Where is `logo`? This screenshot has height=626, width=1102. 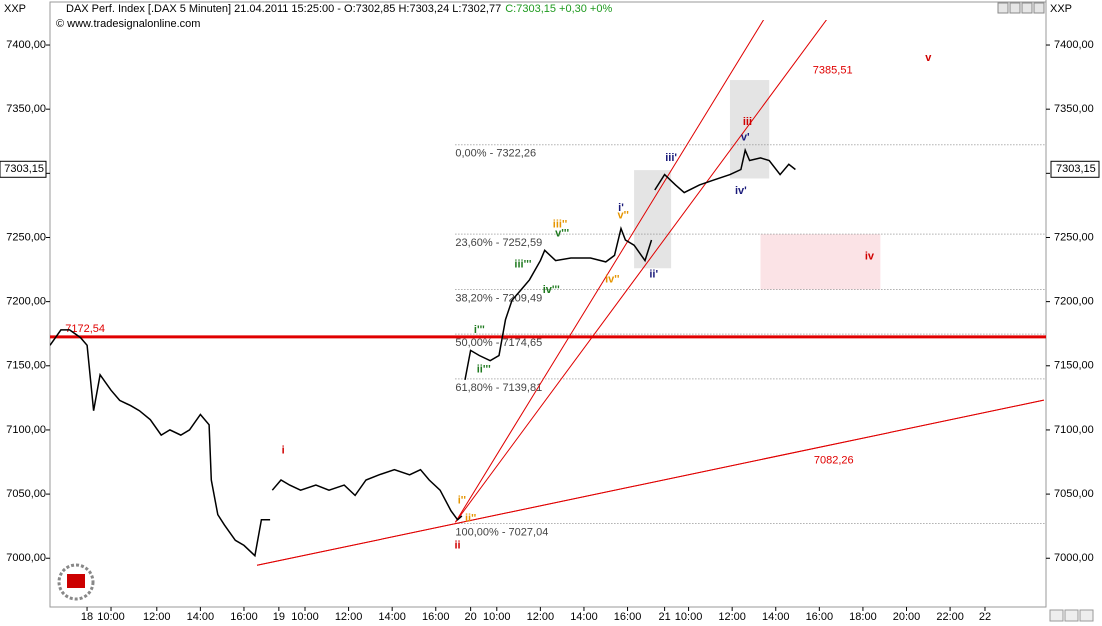 logo is located at coordinates (76, 582).